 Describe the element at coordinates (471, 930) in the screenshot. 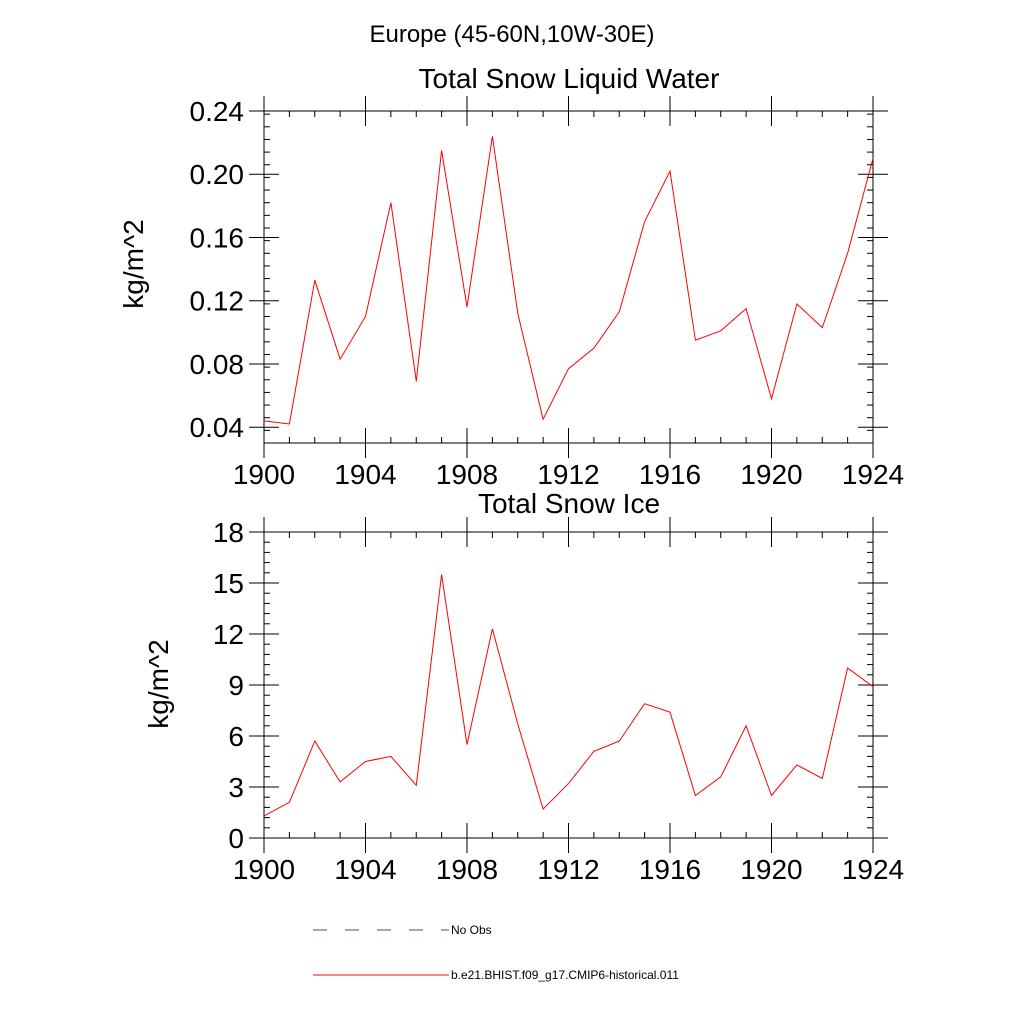

I see `legend-label: No Obs` at that location.